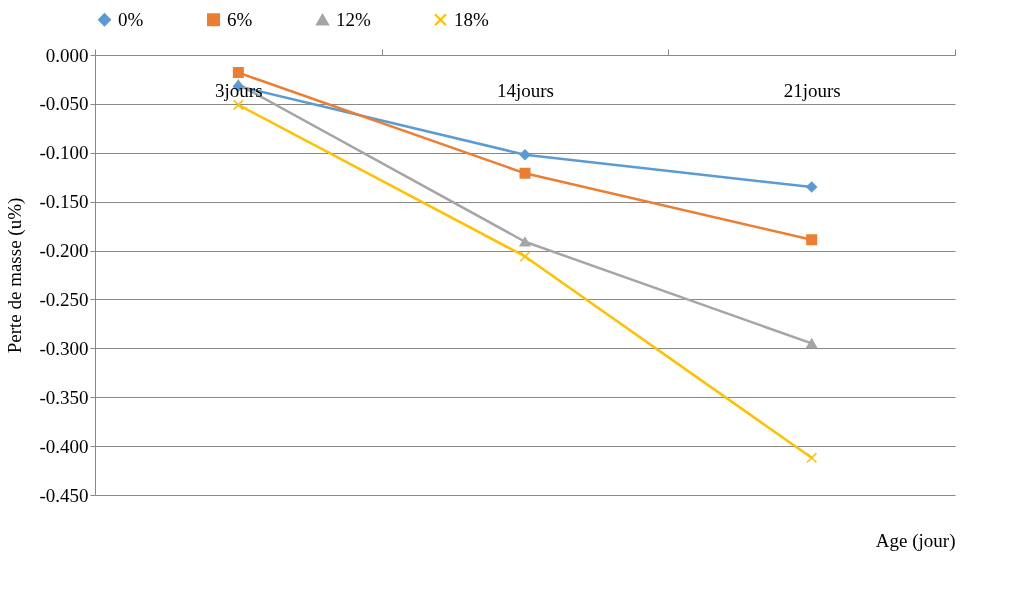 This screenshot has height=590, width=1025. I want to click on x-tick-label: 14jours, so click(525, 90).